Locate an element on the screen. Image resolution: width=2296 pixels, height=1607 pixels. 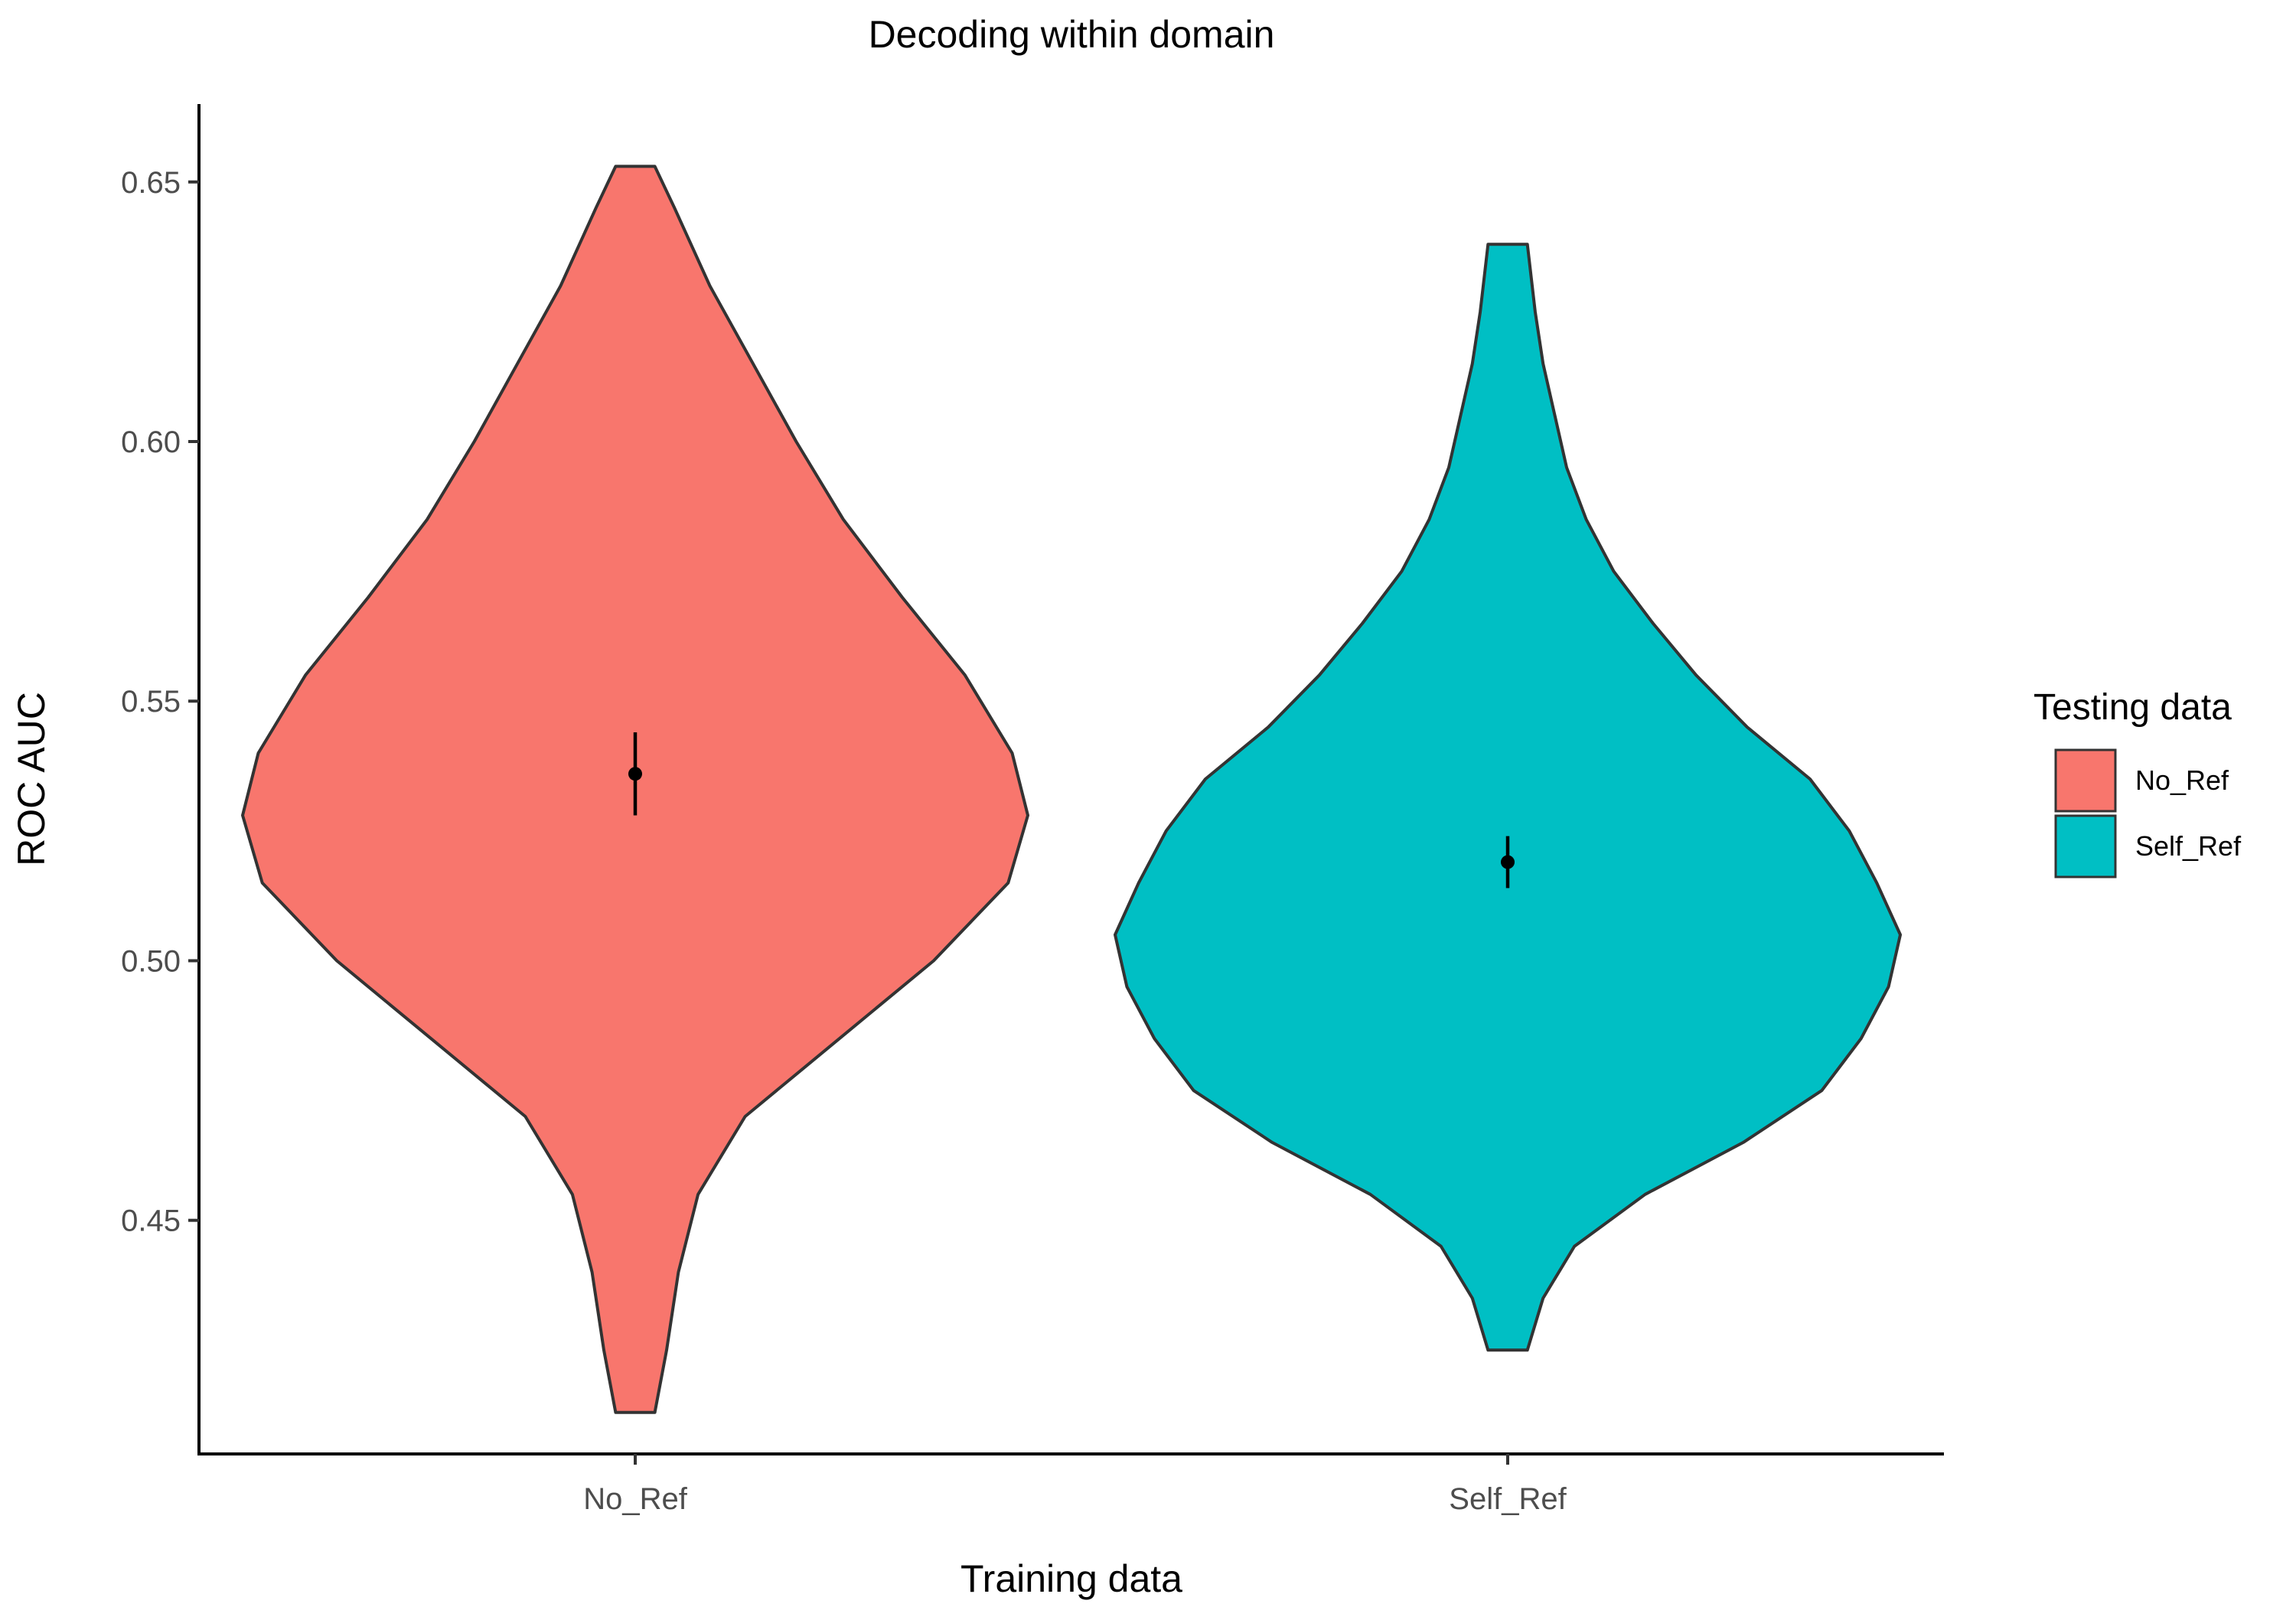
y-axis-ticks: 0.45 0.50 0.55 0.60 0.65 is located at coordinates (160, 702).